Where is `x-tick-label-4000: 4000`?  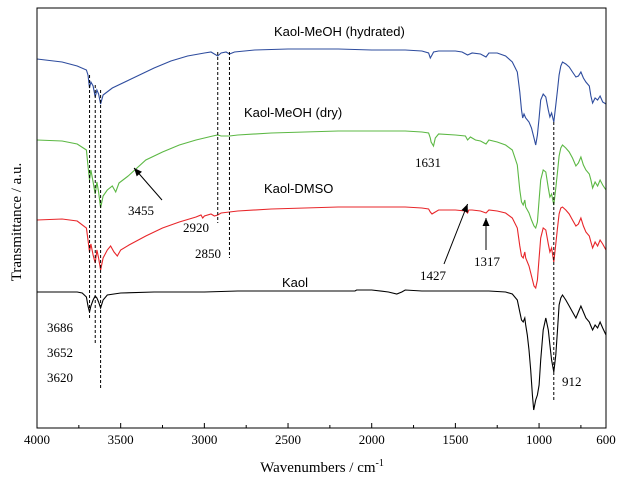
x-tick-label-4000: 4000 is located at coordinates (37, 439).